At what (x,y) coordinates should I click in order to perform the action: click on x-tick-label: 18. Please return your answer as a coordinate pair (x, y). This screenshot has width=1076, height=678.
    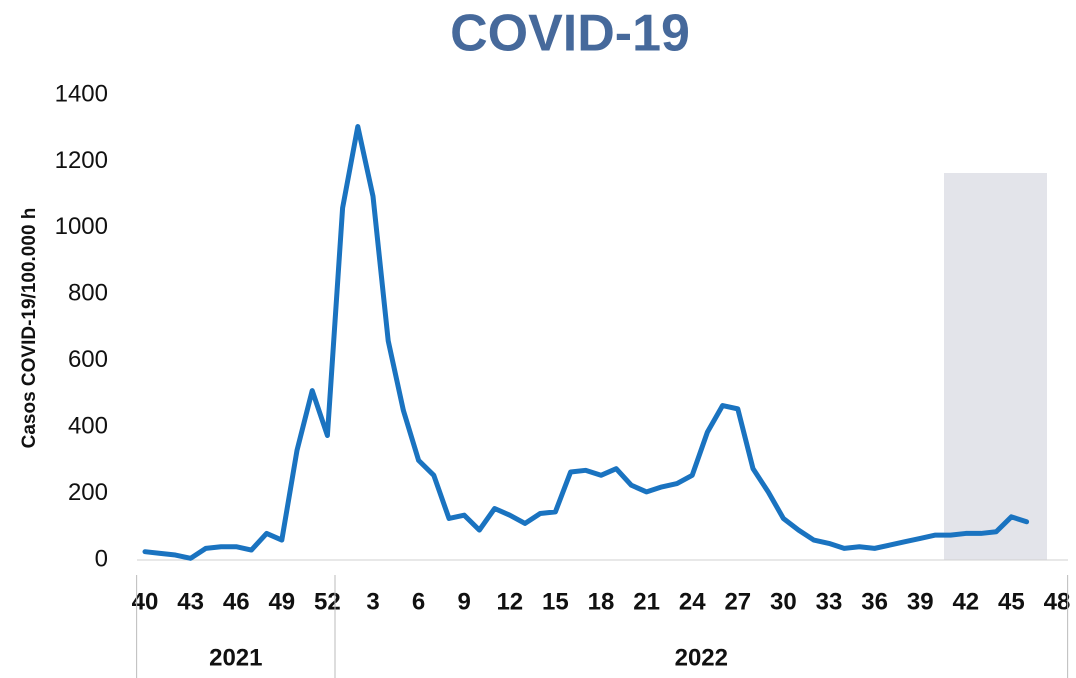
    Looking at the image, I should click on (601, 601).